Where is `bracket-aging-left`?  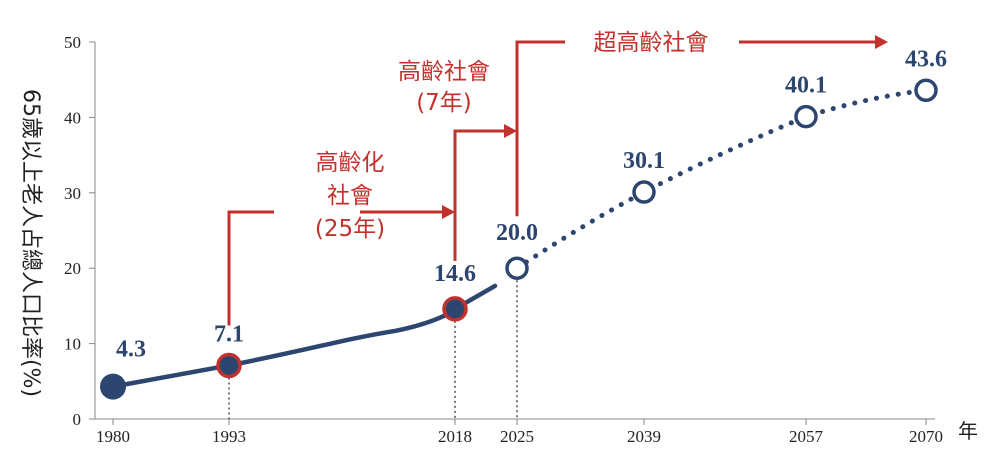
bracket-aging-left is located at coordinates (250, 268).